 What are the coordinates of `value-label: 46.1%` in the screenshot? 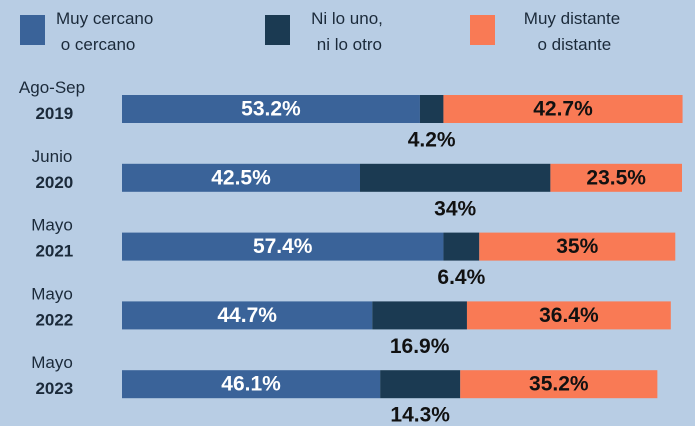 It's located at (251, 384).